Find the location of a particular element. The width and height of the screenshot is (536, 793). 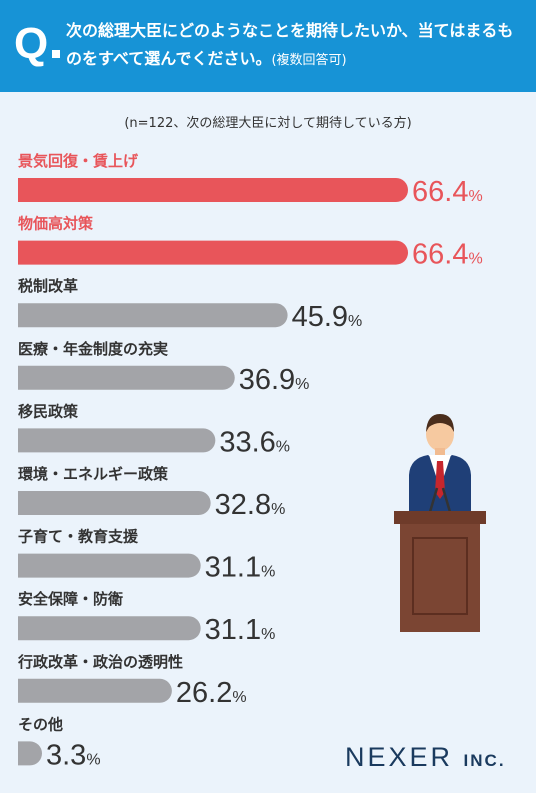

value-label: 26.2% is located at coordinates (211, 693).